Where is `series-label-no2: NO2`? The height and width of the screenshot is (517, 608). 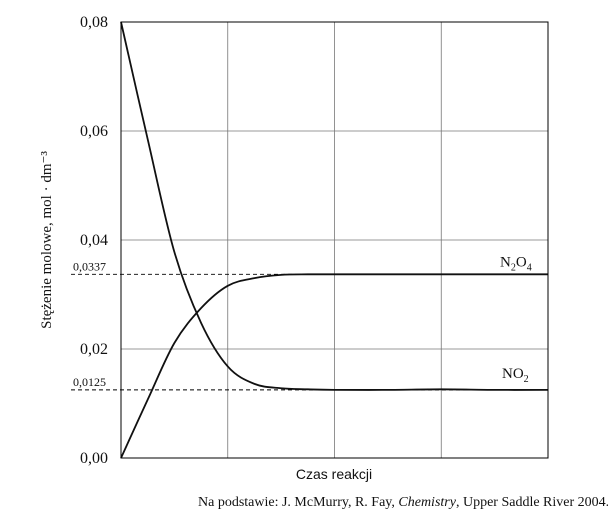 series-label-no2: NO2 is located at coordinates (515, 375).